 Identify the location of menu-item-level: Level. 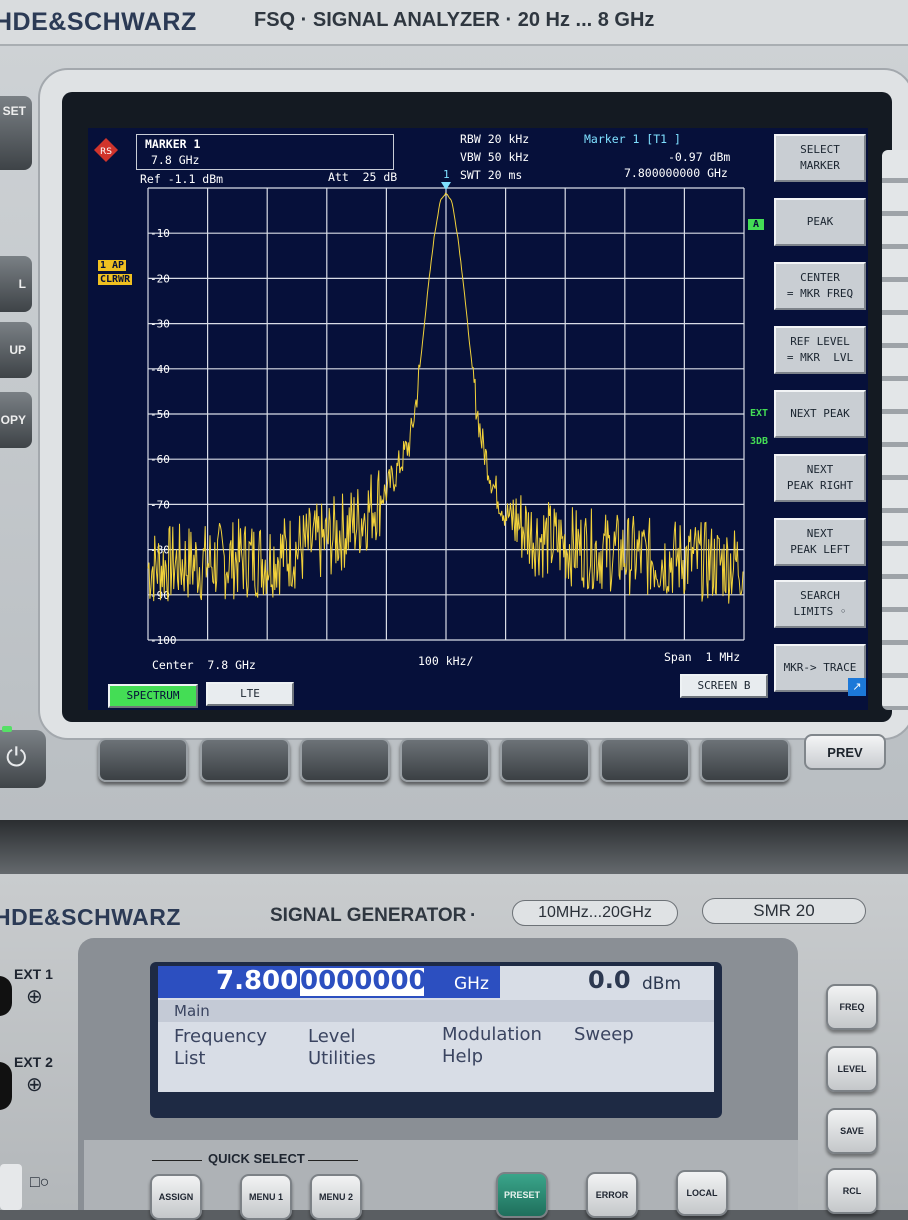
(332, 1036).